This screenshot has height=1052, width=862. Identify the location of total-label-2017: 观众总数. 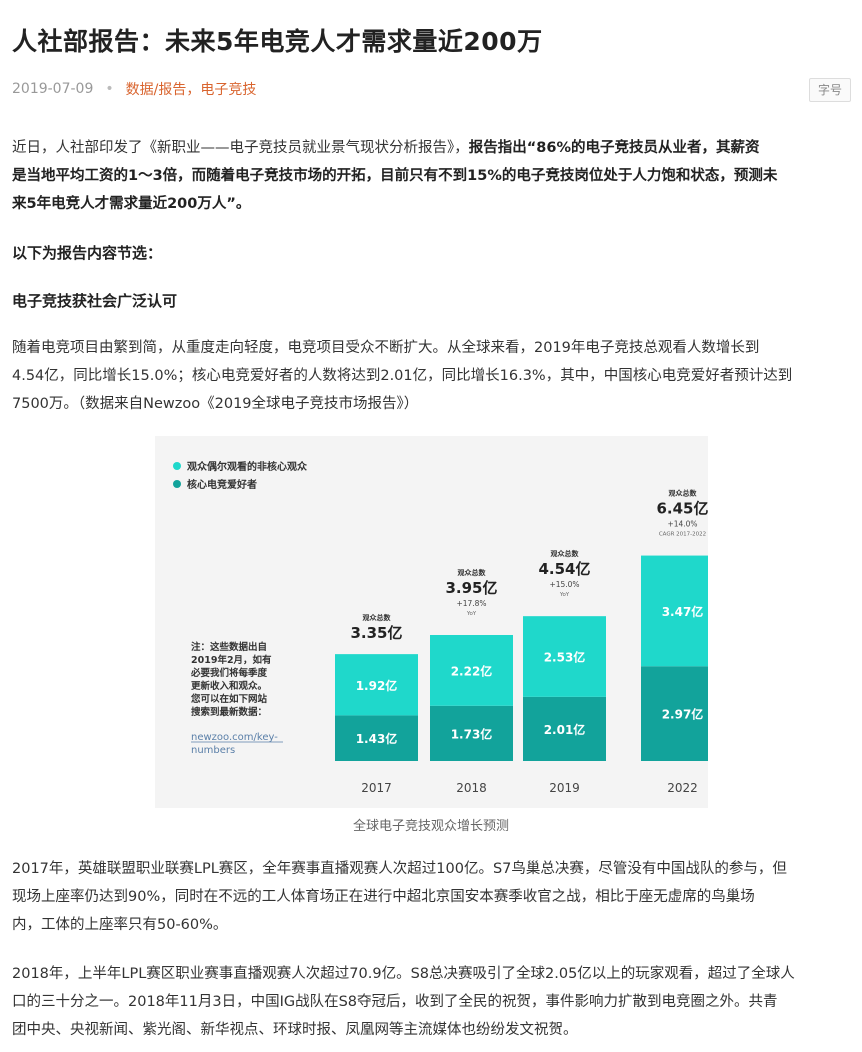
(377, 617).